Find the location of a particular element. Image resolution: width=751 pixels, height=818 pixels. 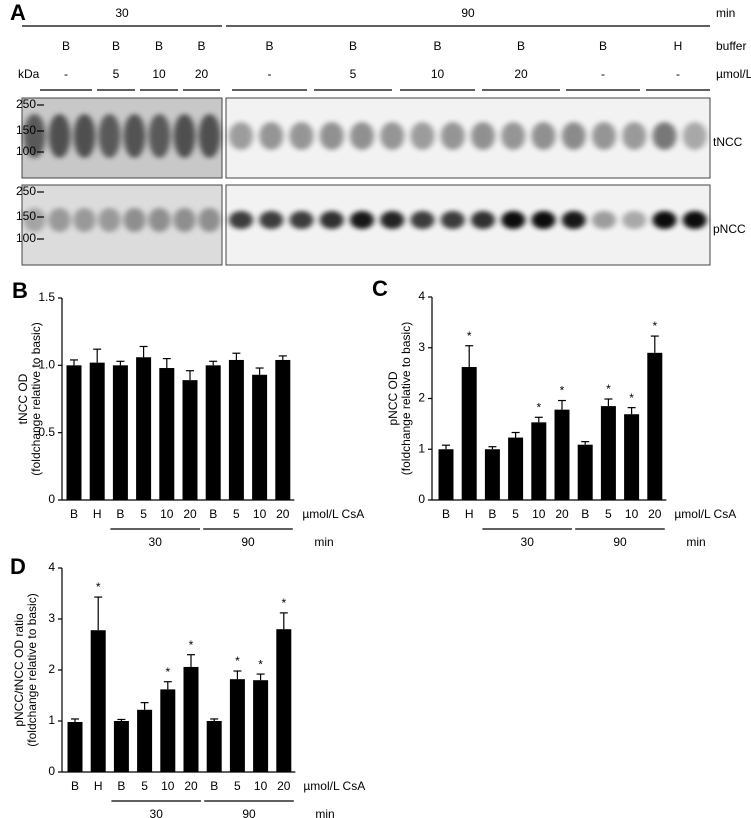

csa-label: 20 is located at coordinates (202, 74).